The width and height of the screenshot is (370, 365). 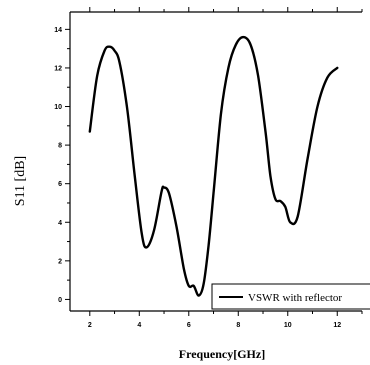 What do you see at coordinates (238, 325) in the screenshot?
I see `x-tick-label: 8` at bounding box center [238, 325].